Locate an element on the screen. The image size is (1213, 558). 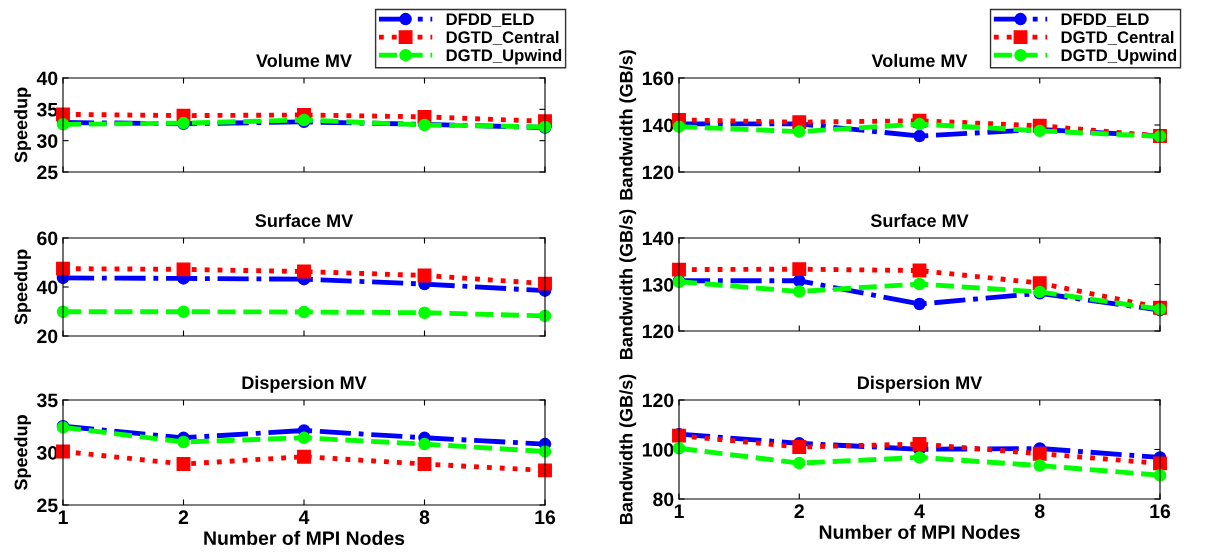
y-tick-label: 130 is located at coordinates (658, 284).